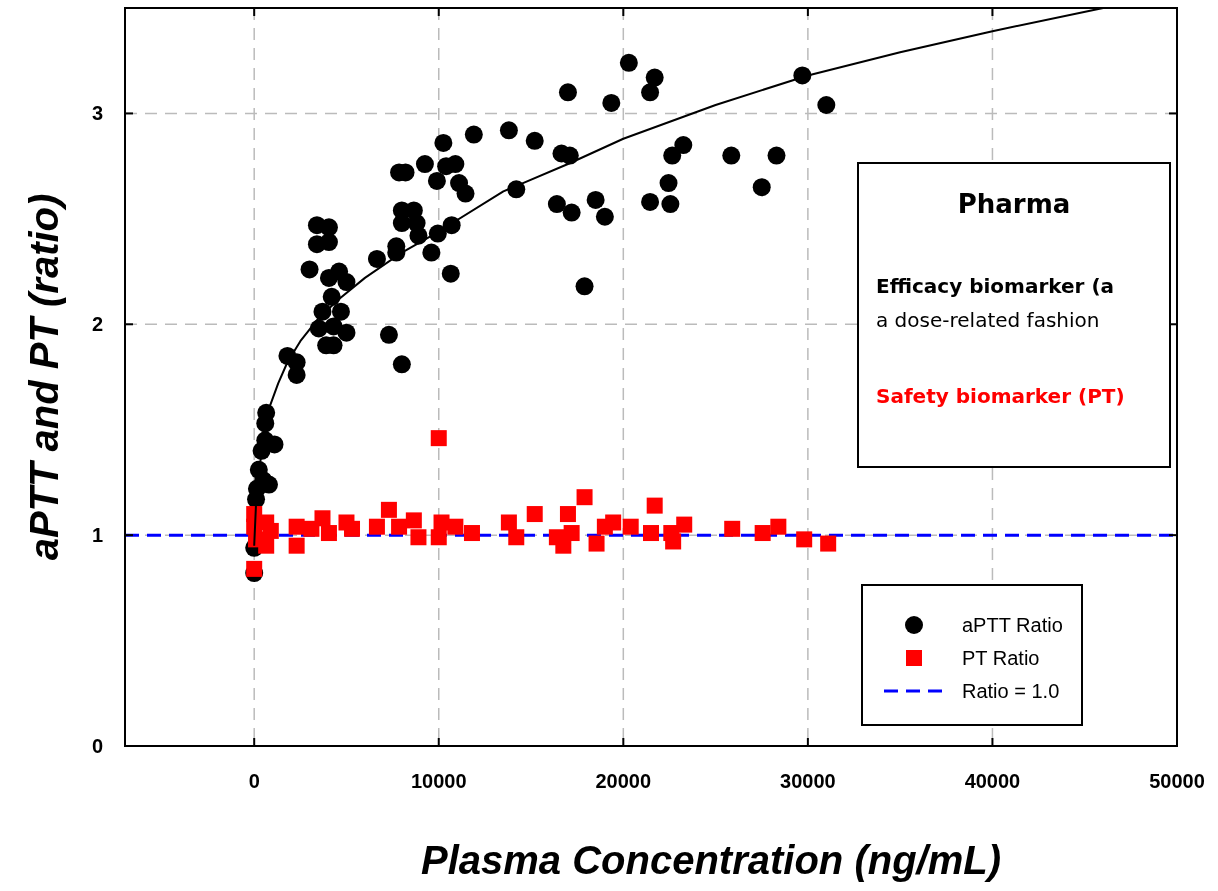 The height and width of the screenshot is (891, 1218). What do you see at coordinates (623, 781) in the screenshot?
I see `x-tick-label: 20000` at bounding box center [623, 781].